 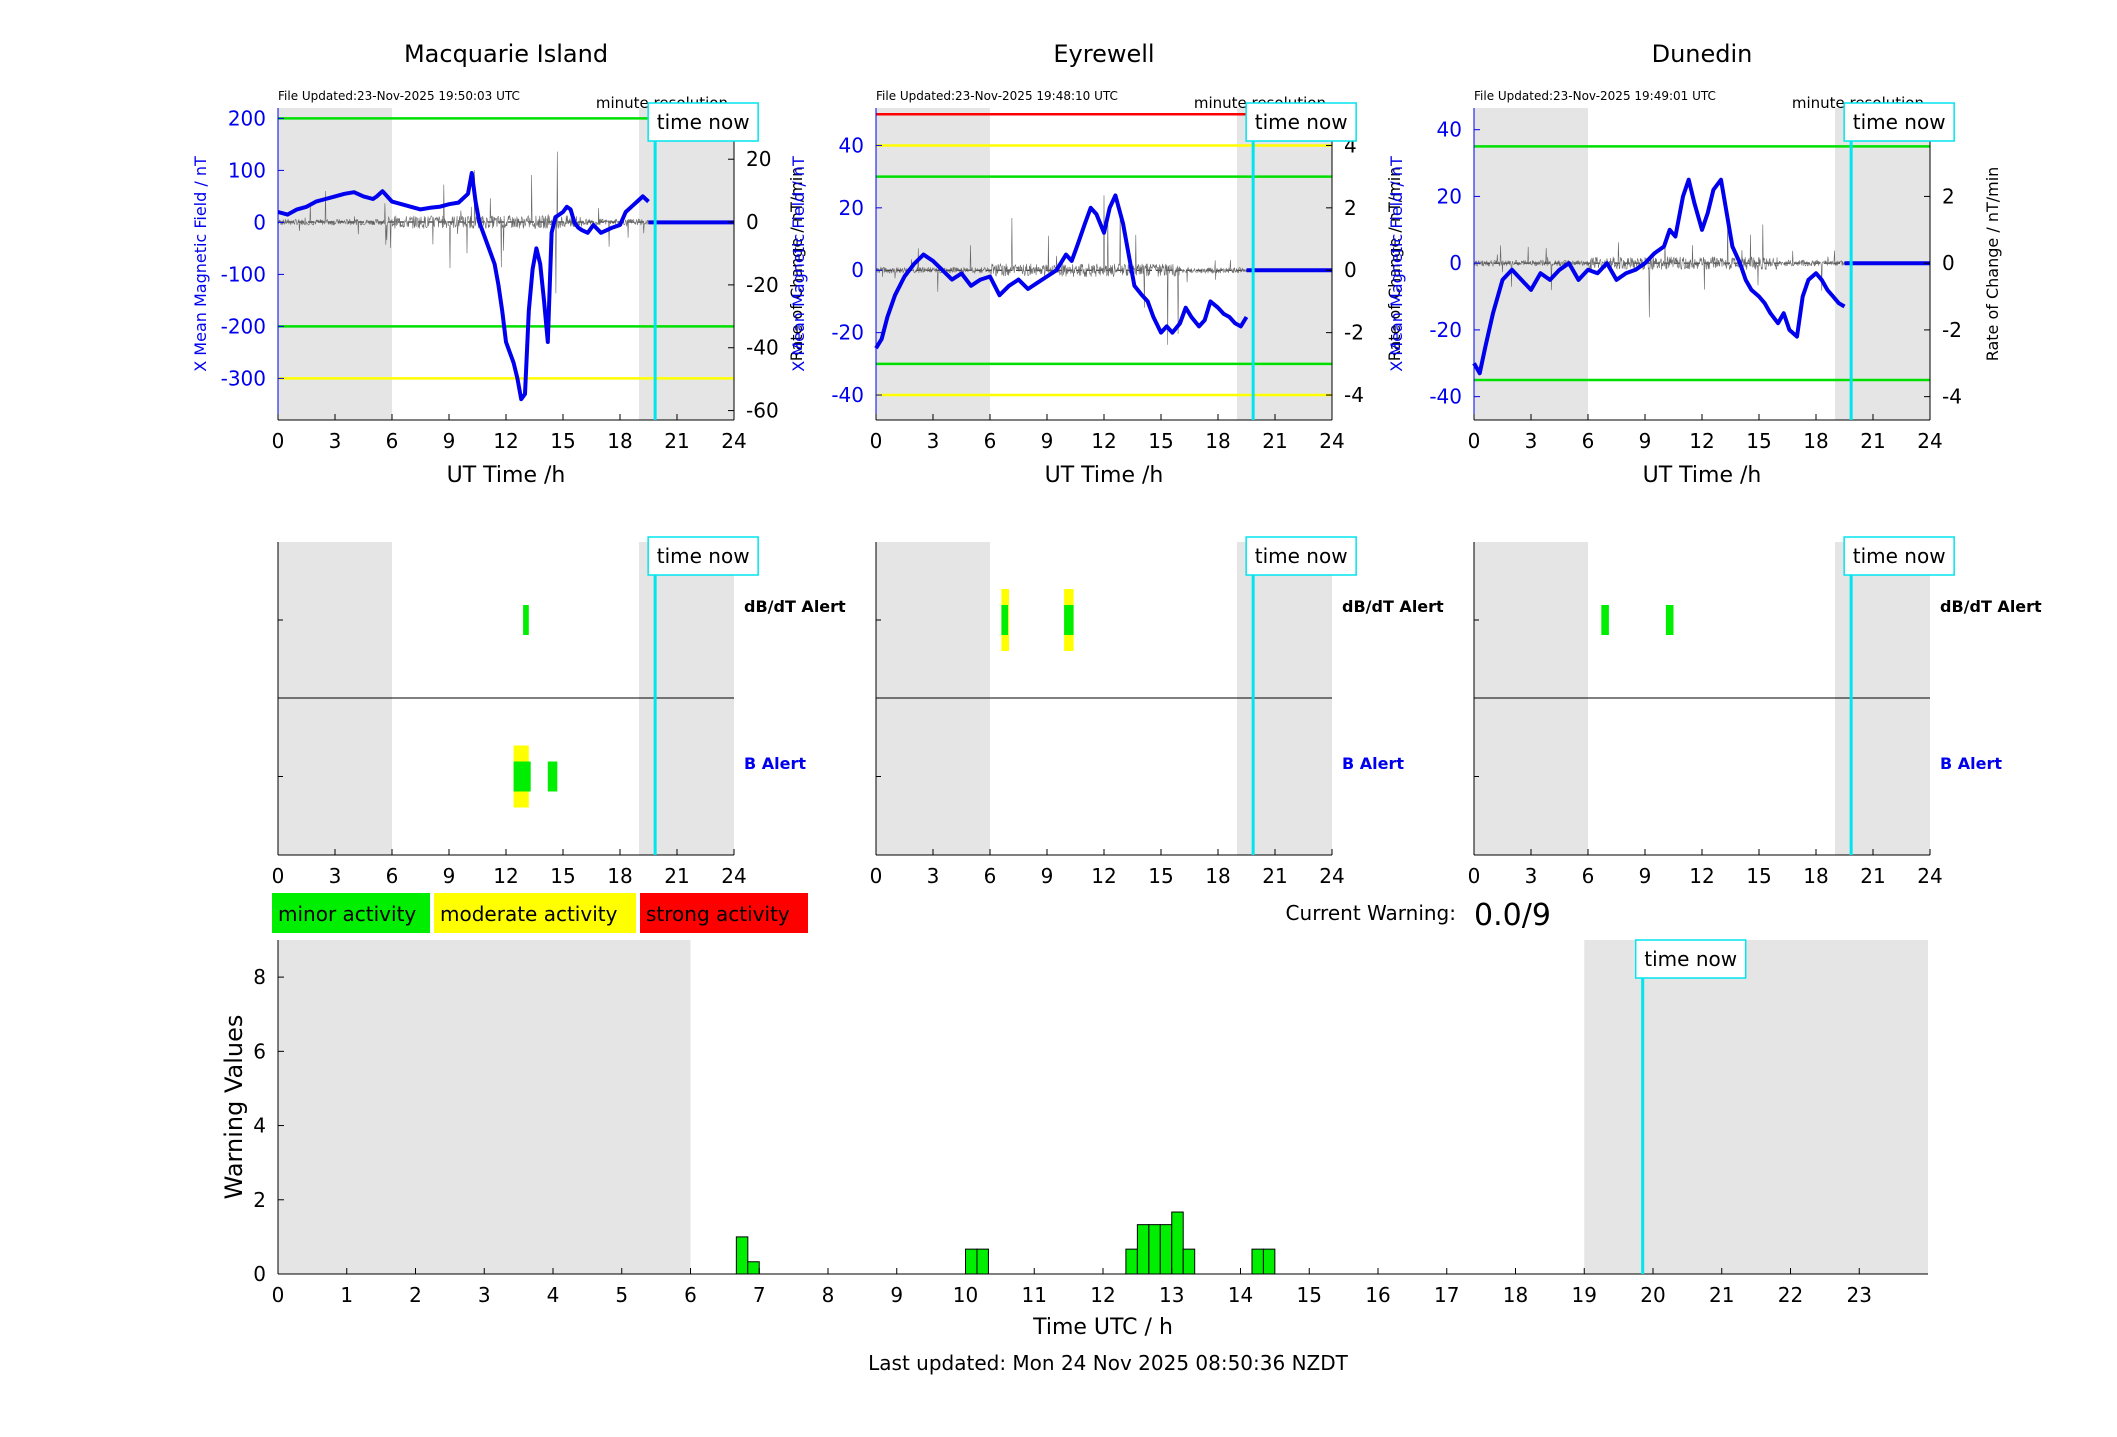 What do you see at coordinates (762, 285) in the screenshot?
I see `y-tick-right-label: -20` at bounding box center [762, 285].